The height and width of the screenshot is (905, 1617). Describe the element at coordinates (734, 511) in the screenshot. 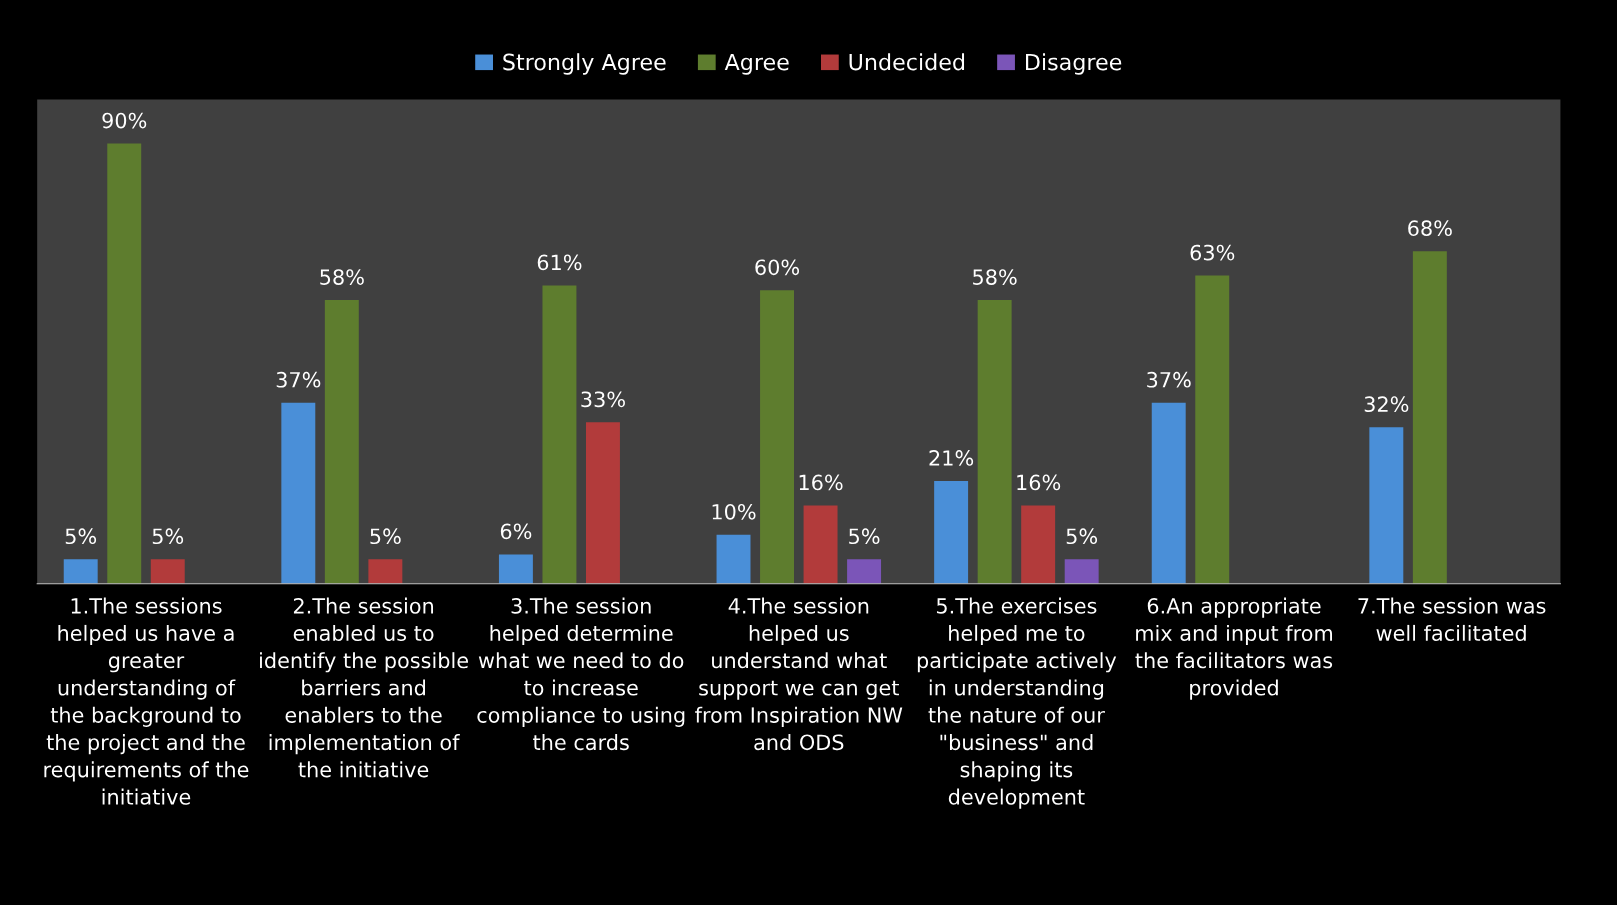

I see `data-label: 10%` at that location.